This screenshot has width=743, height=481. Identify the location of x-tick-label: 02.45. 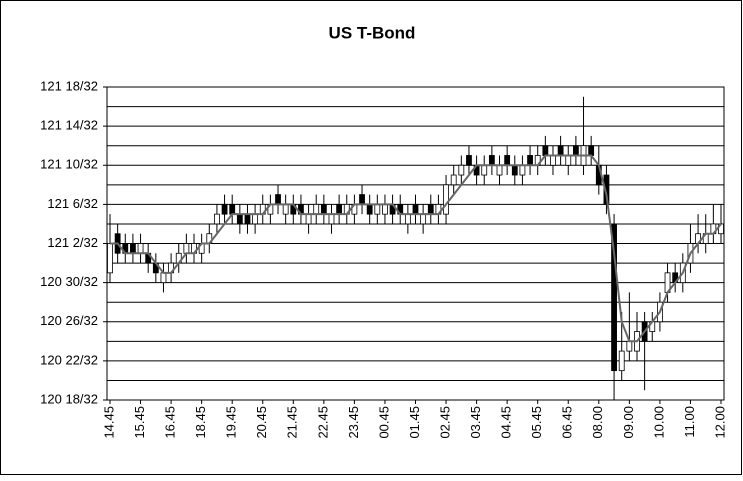
(444, 422).